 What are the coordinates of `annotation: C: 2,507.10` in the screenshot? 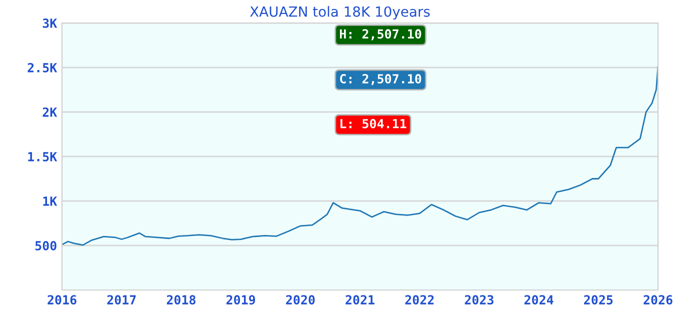 It's located at (381, 80).